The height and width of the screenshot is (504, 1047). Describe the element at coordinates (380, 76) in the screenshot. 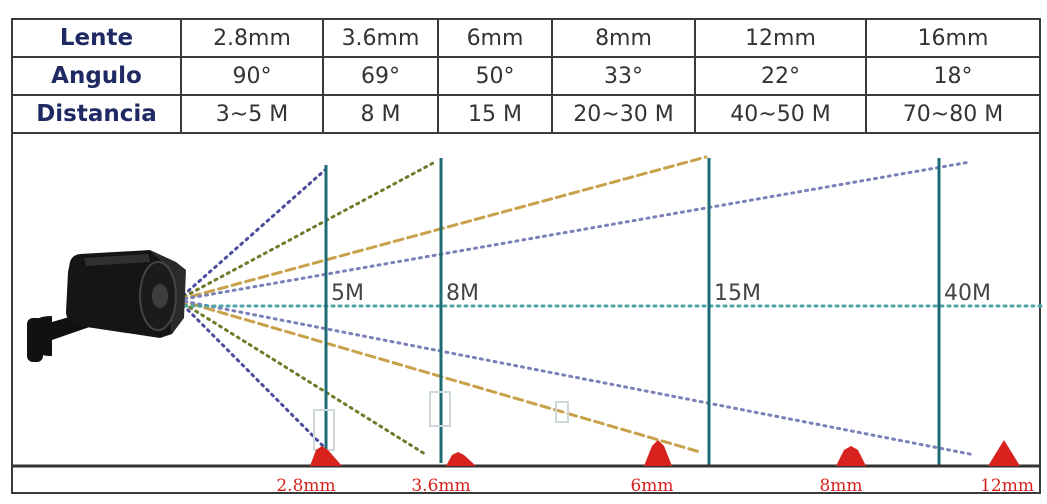

I see `table-cell: 69°` at that location.